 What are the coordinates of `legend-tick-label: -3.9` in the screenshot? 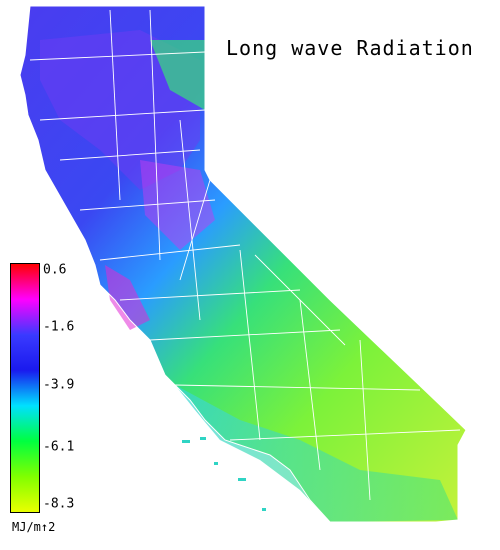 It's located at (59, 385).